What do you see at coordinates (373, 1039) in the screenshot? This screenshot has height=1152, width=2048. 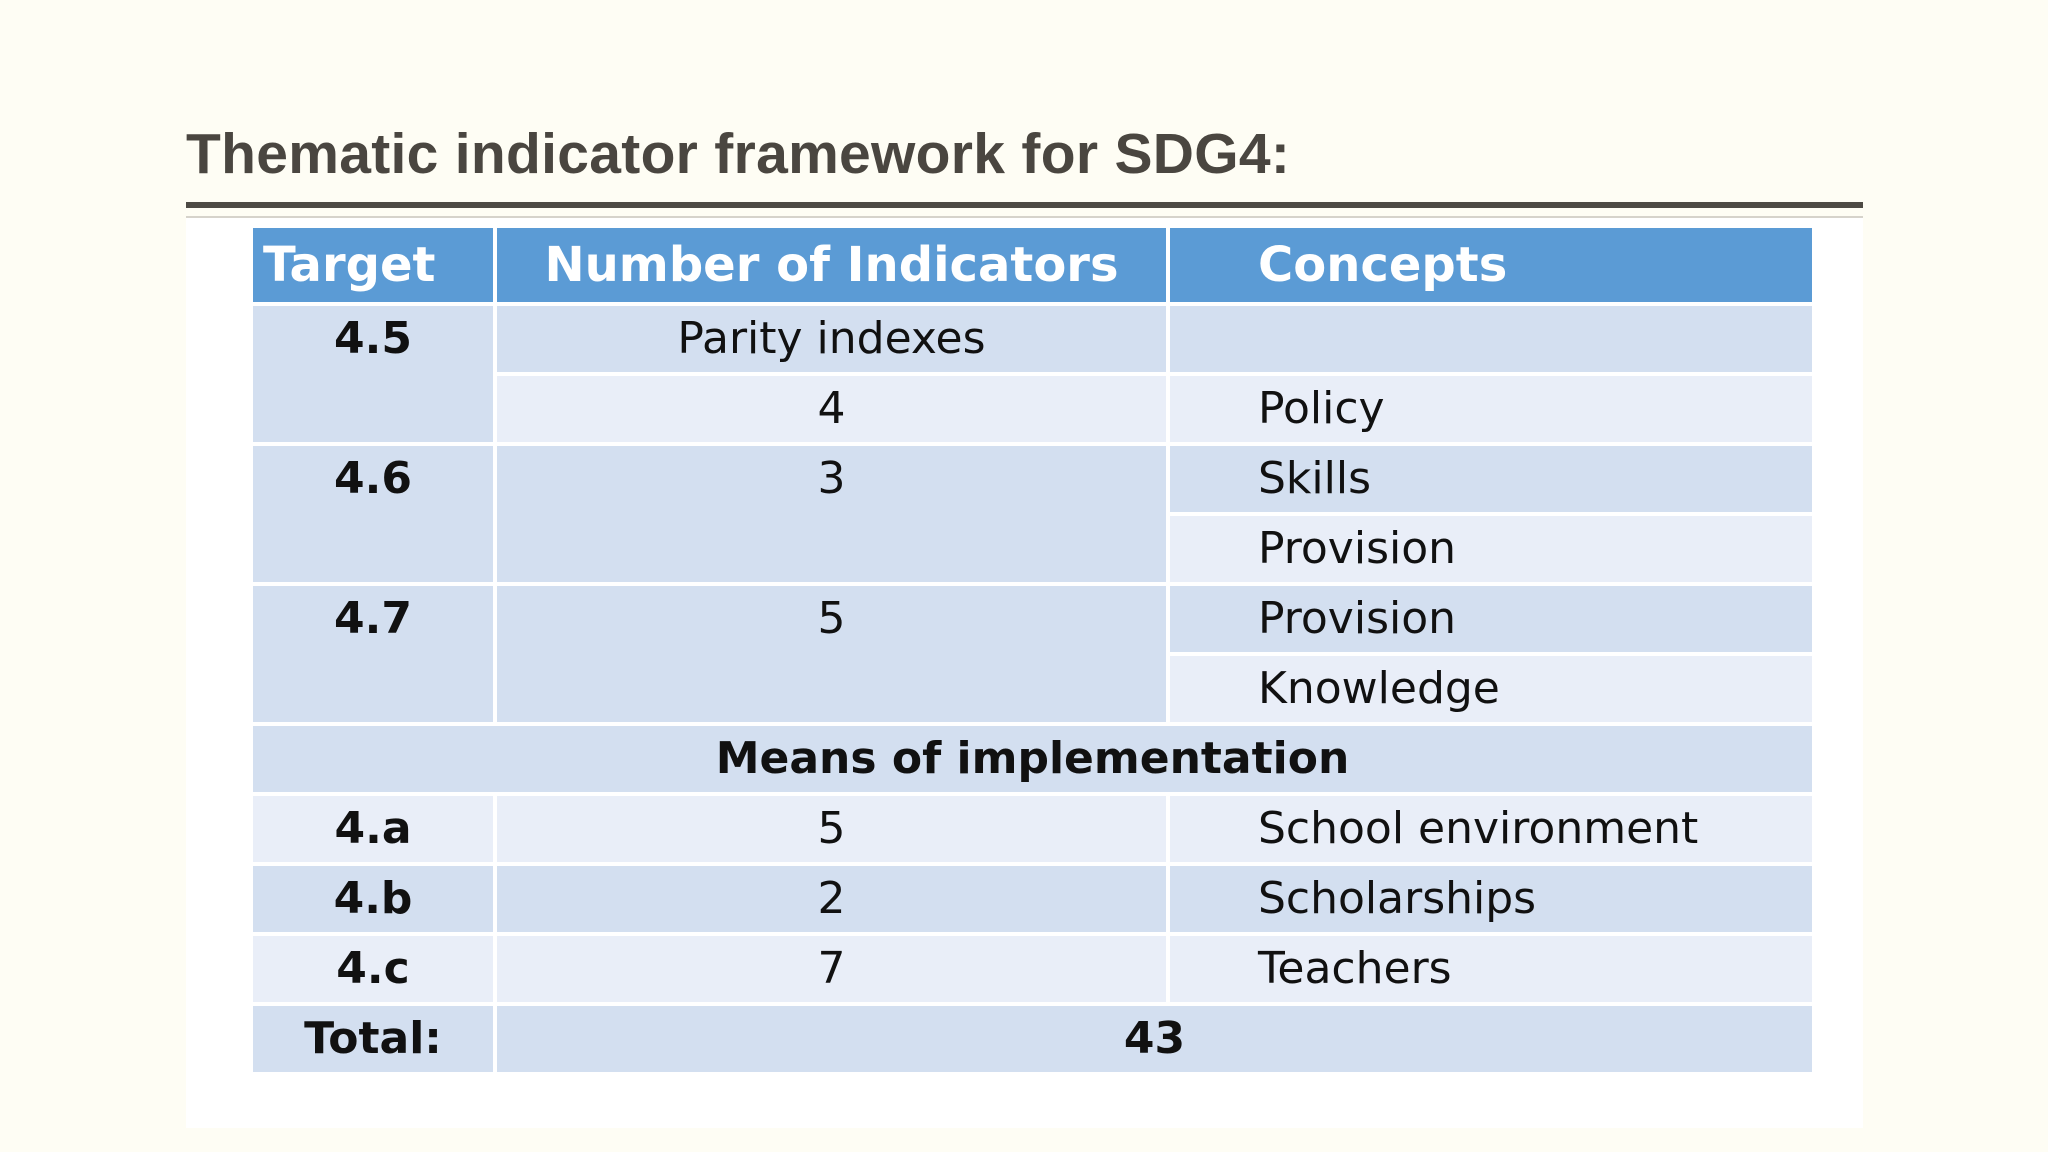 I see `total-label: Total:` at bounding box center [373, 1039].